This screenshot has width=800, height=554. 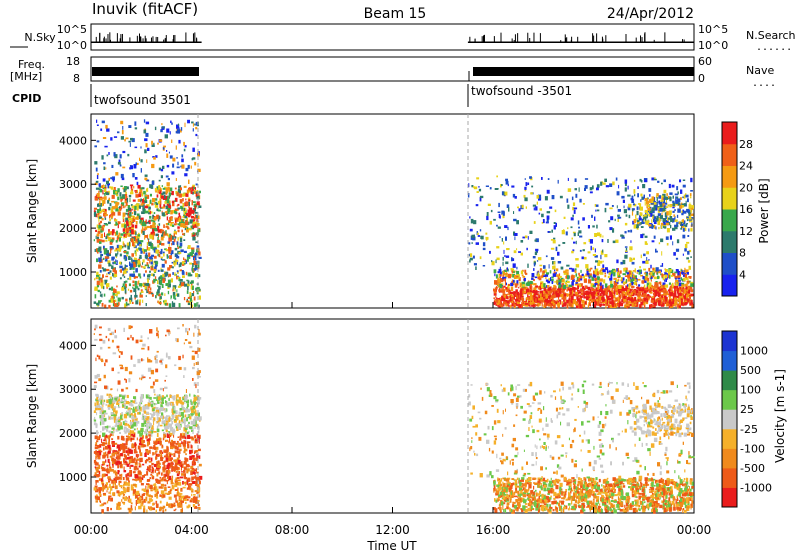 I want to click on colorbar-tick-label: 16, so click(x=746, y=209).